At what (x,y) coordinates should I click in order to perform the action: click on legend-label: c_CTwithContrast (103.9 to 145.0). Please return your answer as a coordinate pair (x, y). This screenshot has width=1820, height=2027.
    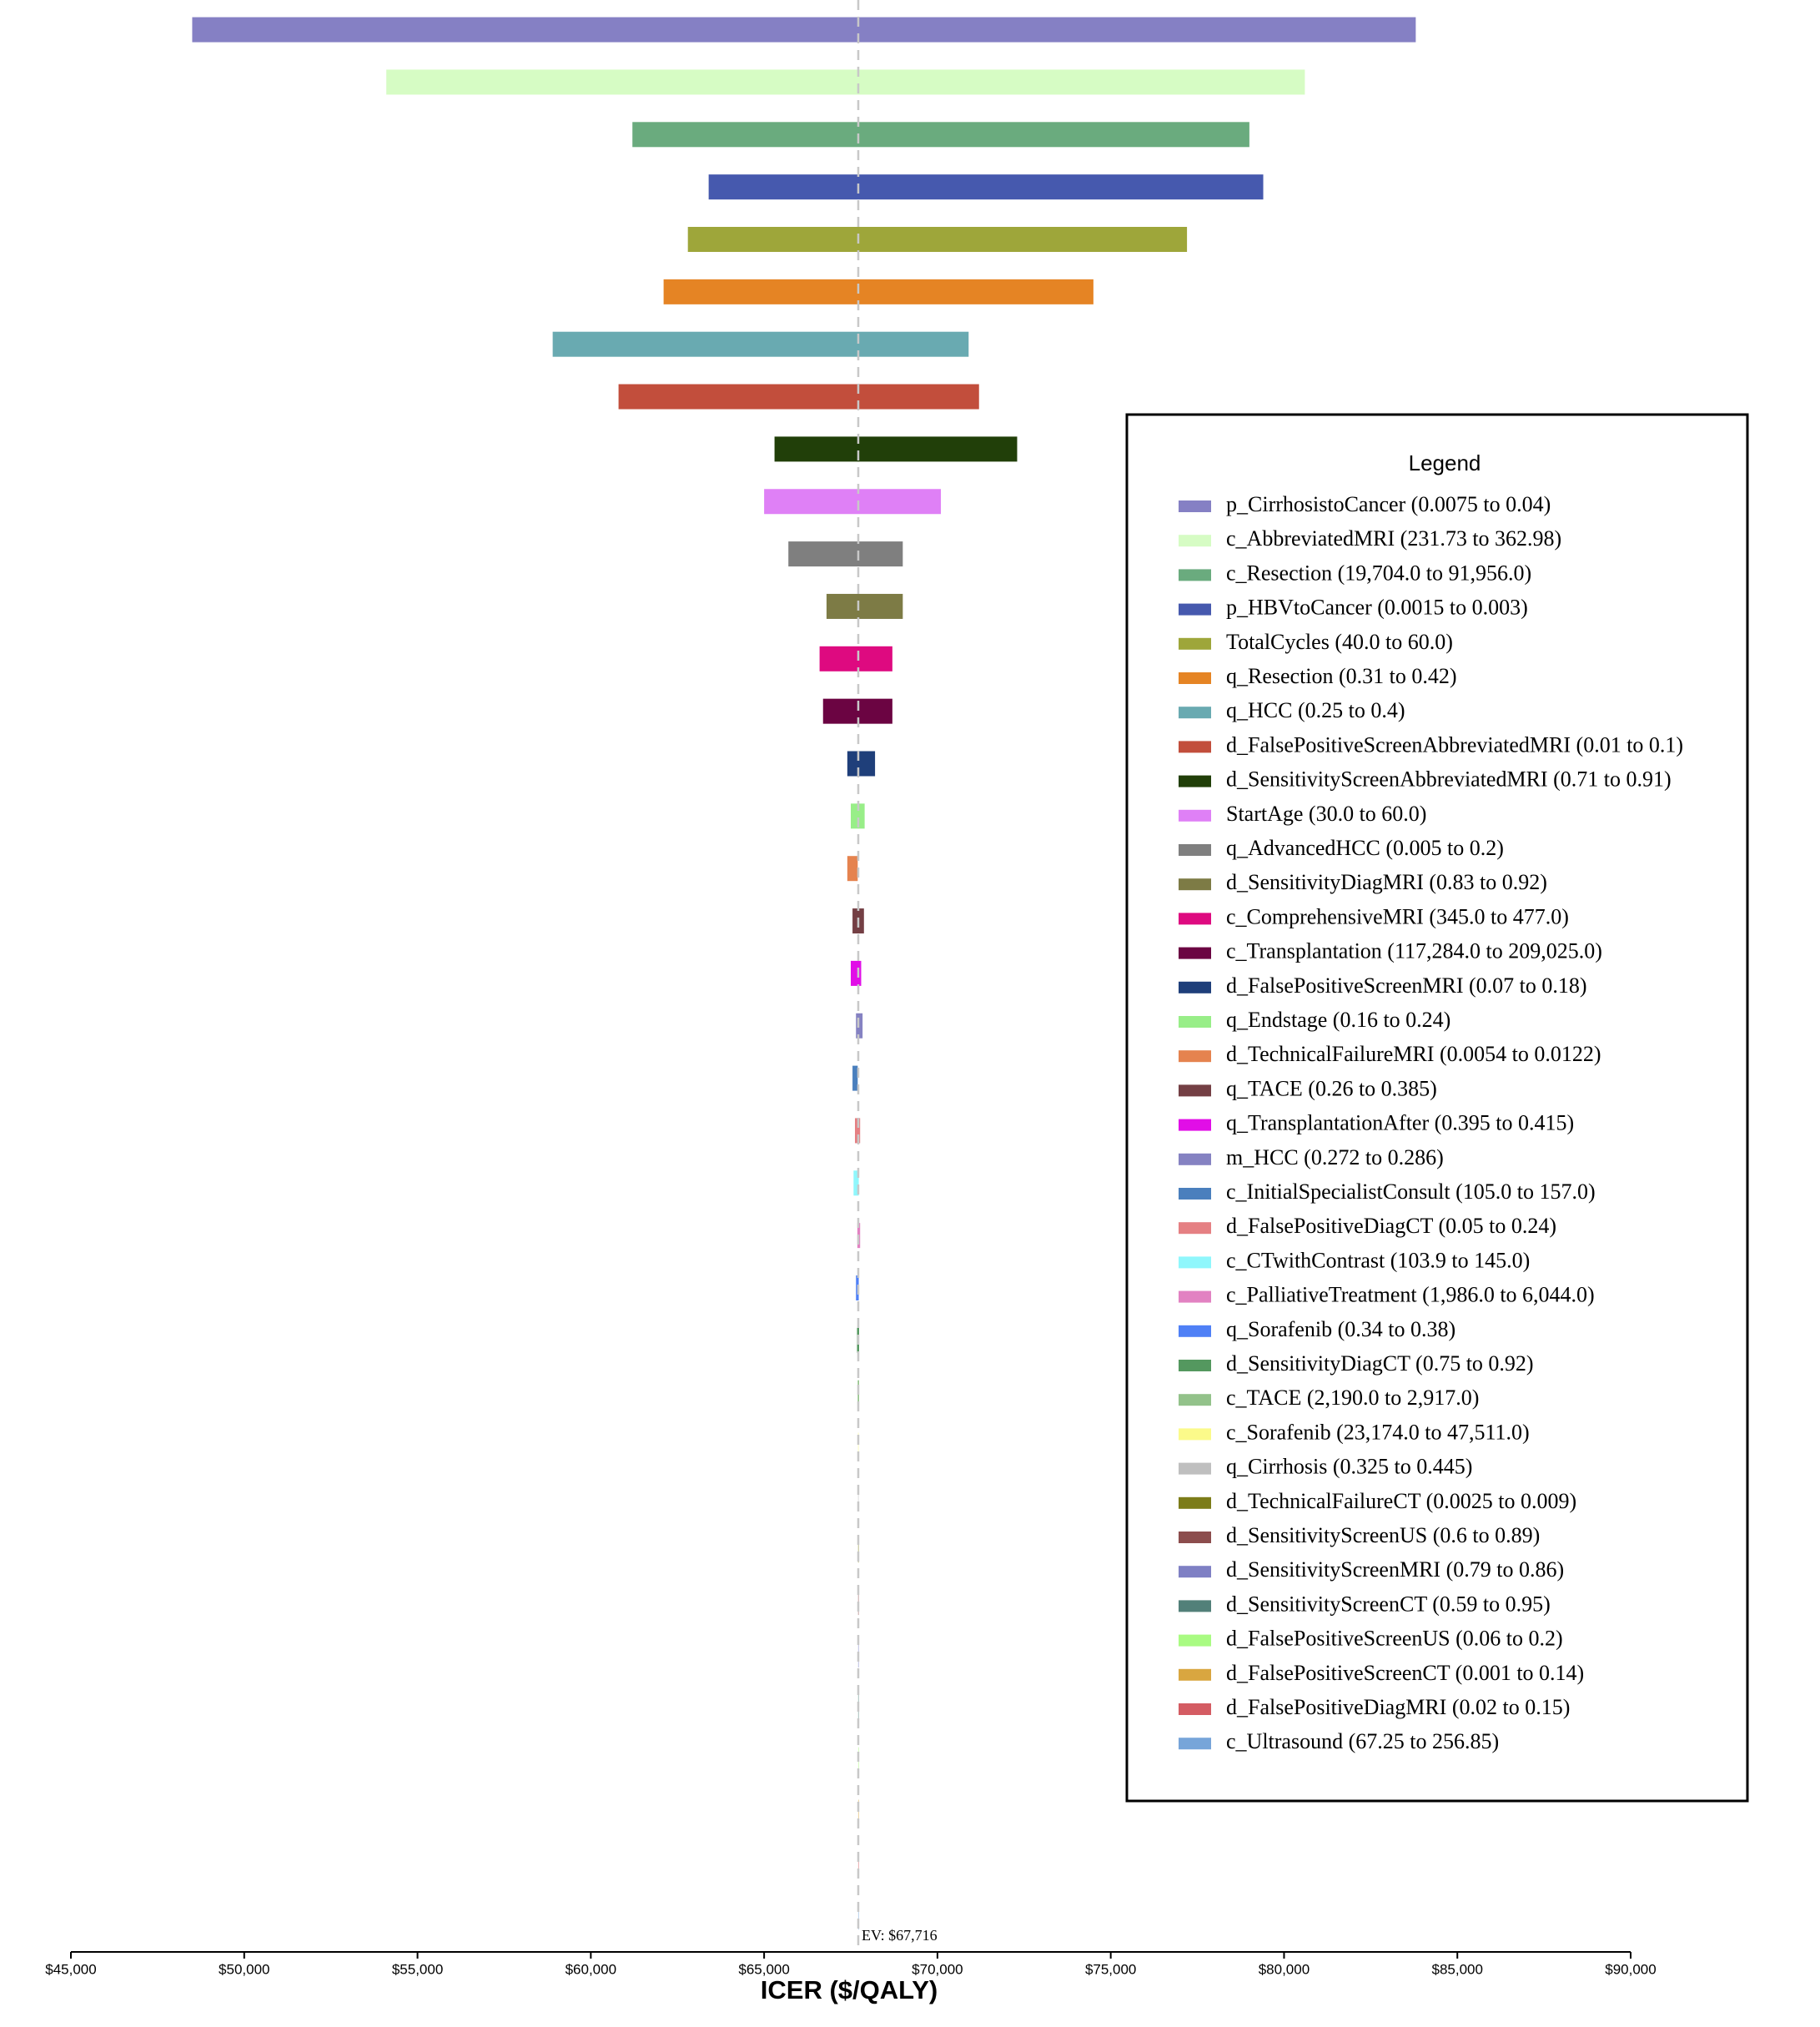
    Looking at the image, I should click on (1378, 1260).